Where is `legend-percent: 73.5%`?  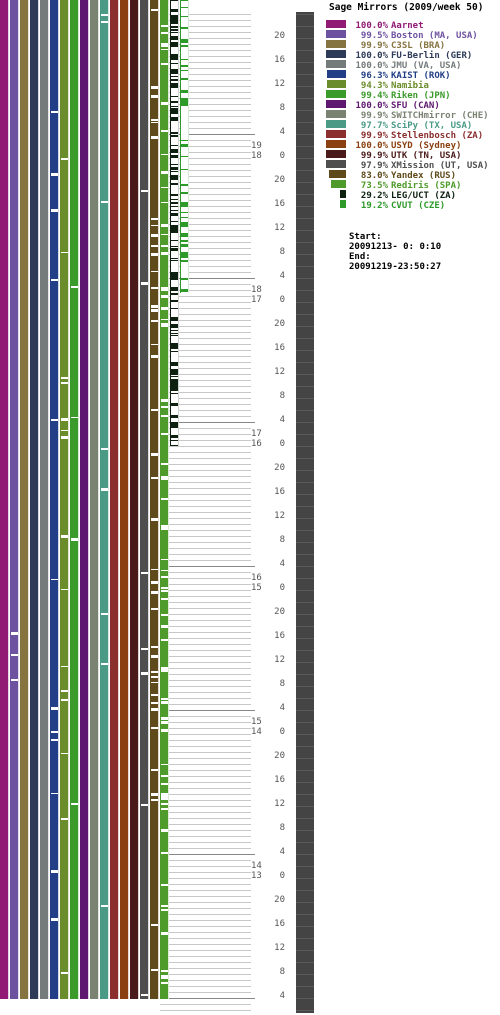 legend-percent: 73.5% is located at coordinates (375, 186).